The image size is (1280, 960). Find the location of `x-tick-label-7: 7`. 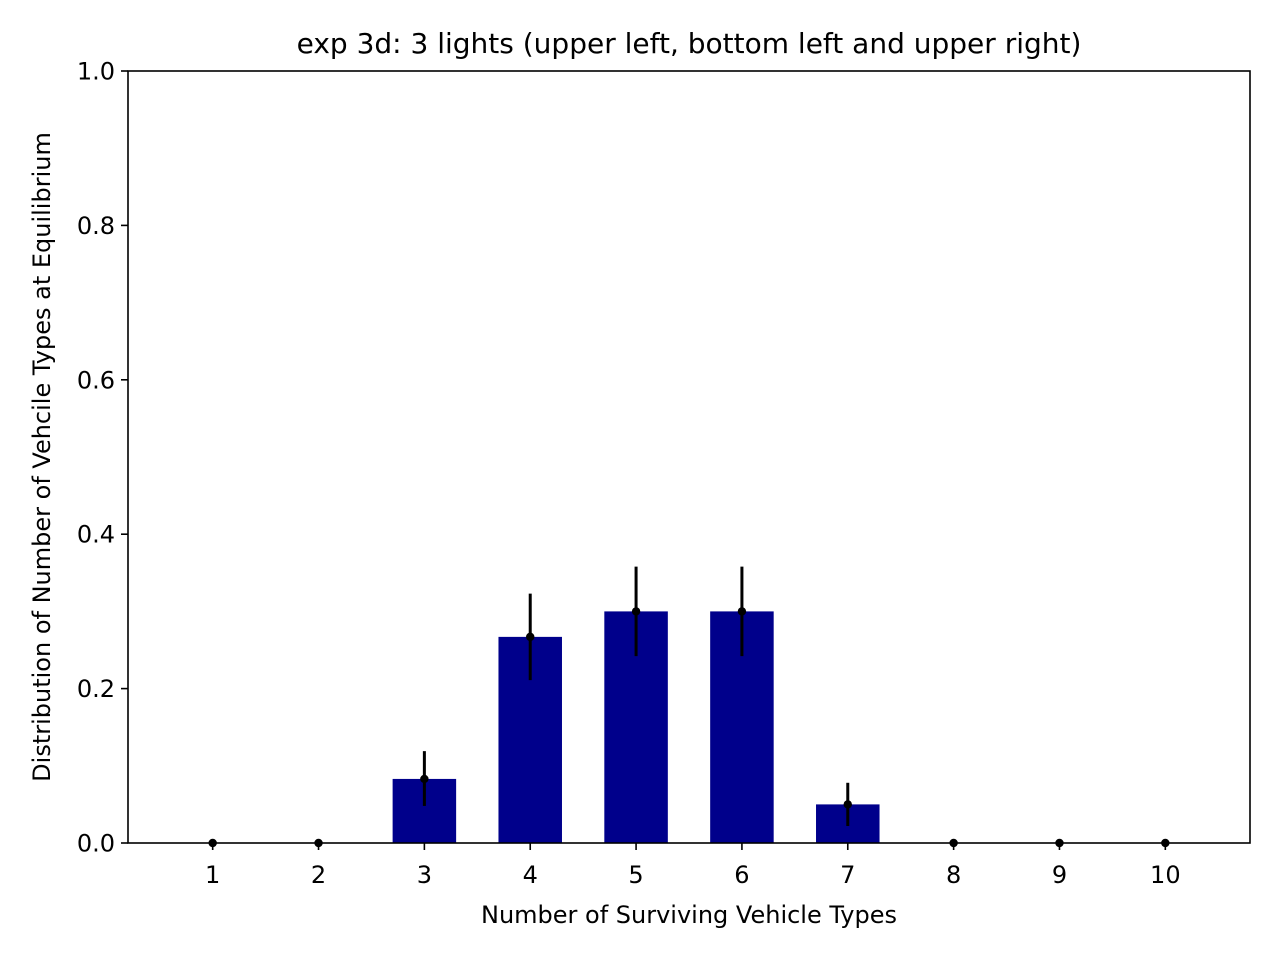

x-tick-label-7: 7 is located at coordinates (847, 875).